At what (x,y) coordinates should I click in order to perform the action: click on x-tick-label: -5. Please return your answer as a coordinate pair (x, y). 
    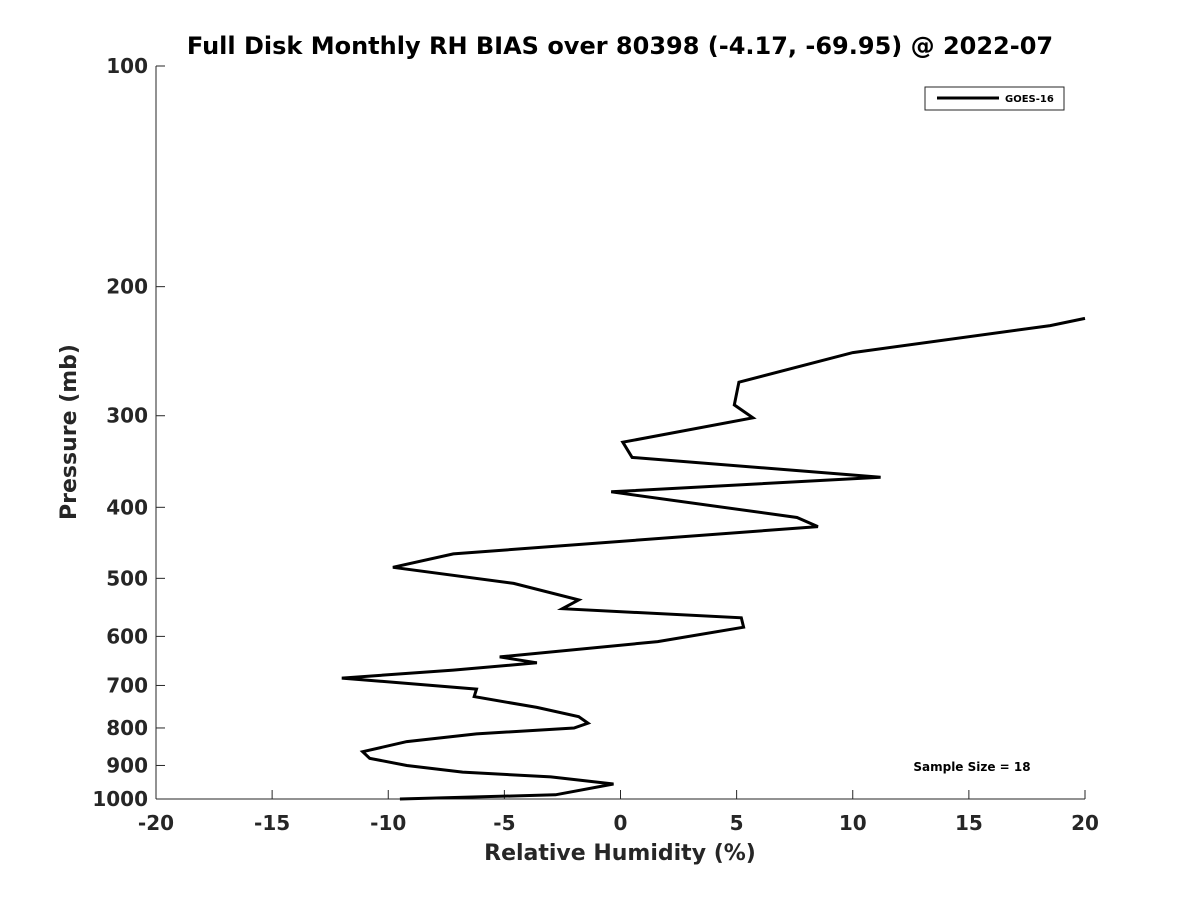
    Looking at the image, I should click on (504, 823).